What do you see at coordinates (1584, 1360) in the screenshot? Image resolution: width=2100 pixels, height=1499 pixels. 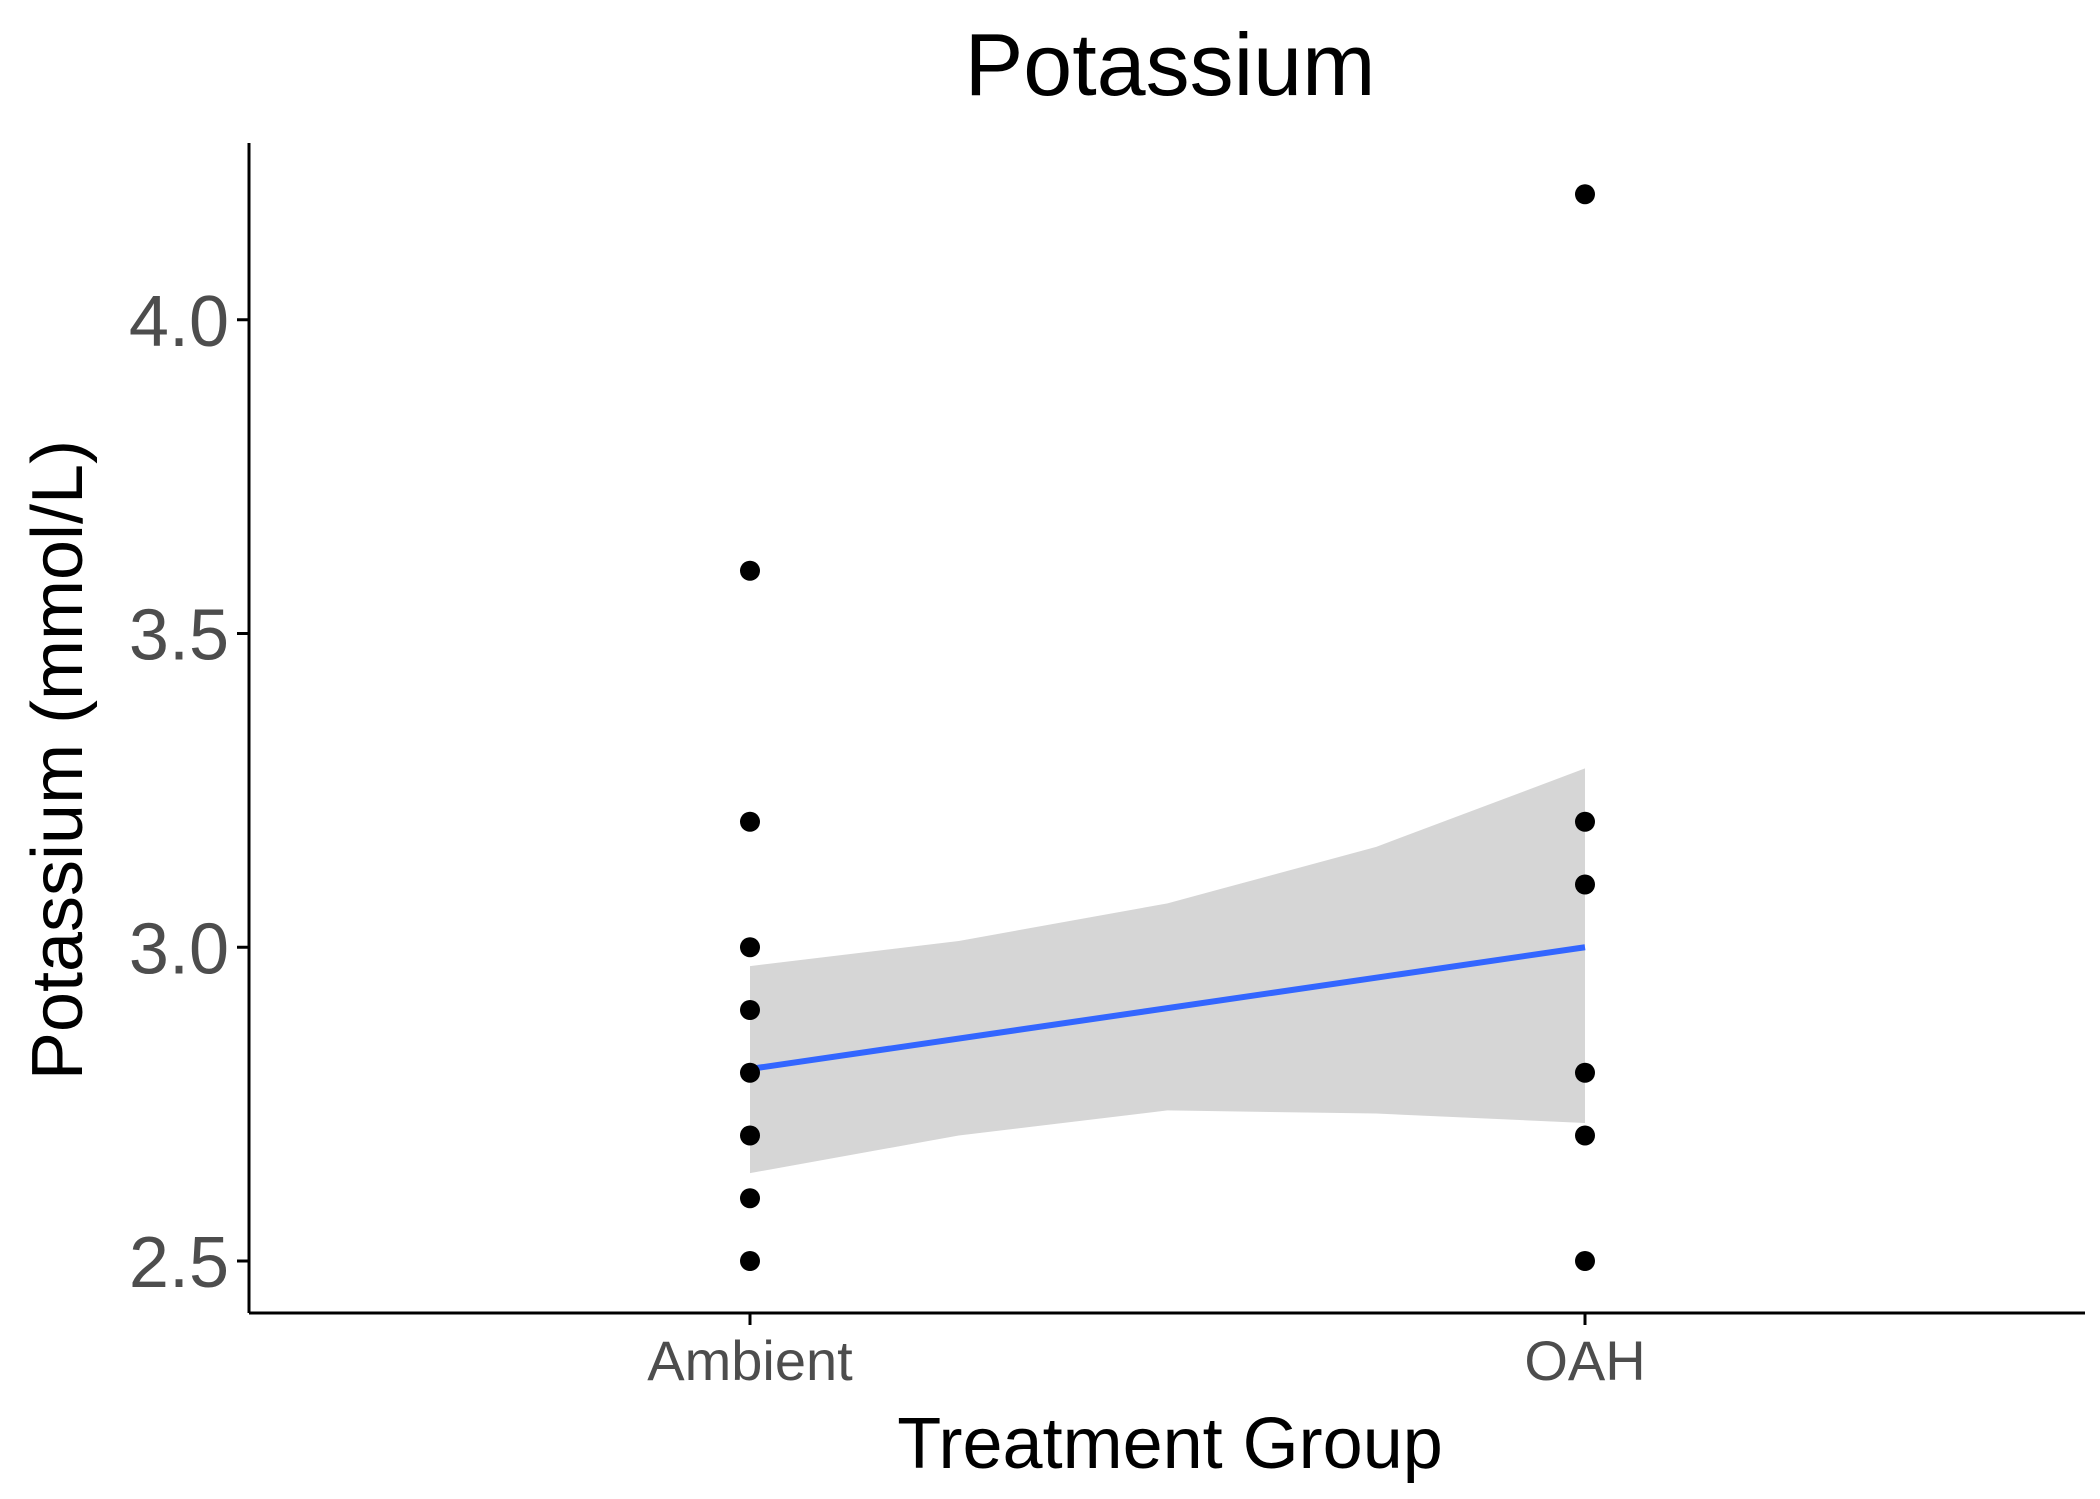 I see `x-tick-label: OAH` at bounding box center [1584, 1360].